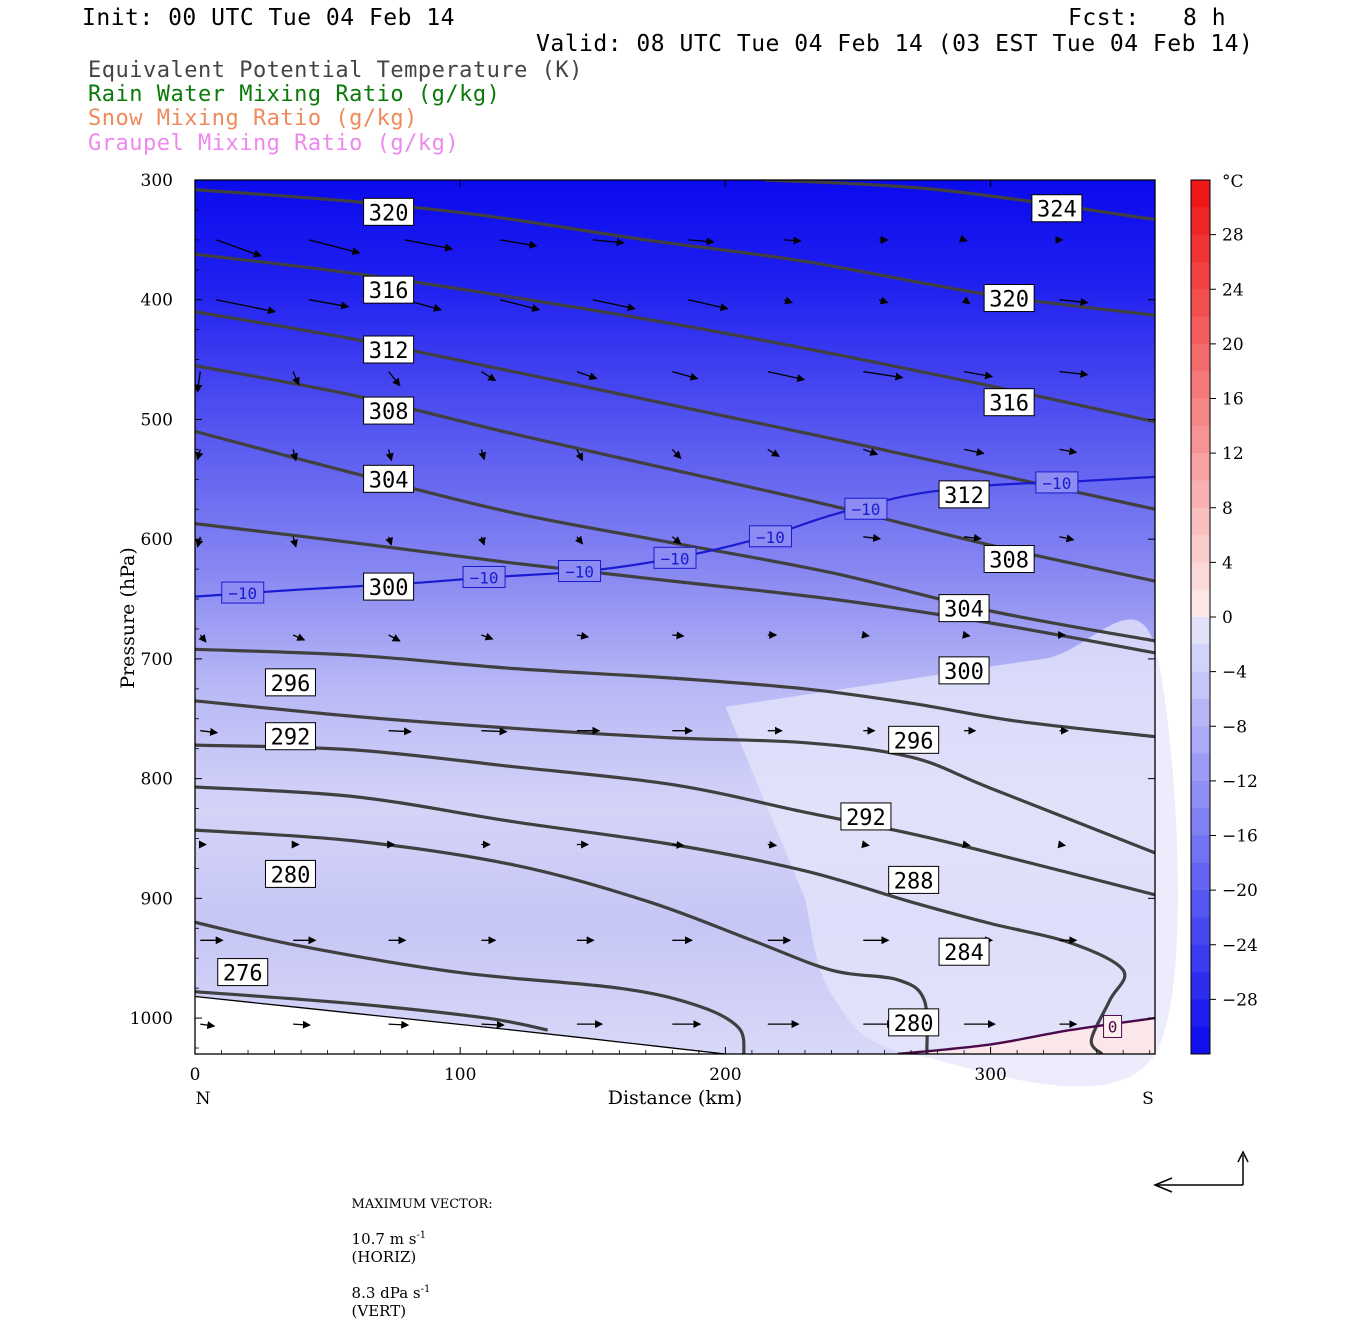 The image size is (1350, 1320). I want to click on x-tick-label: 0, so click(195, 1075).